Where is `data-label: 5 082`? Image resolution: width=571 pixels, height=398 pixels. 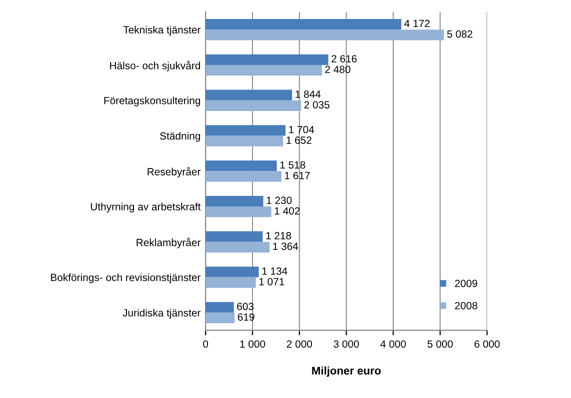
data-label: 5 082 is located at coordinates (459, 34).